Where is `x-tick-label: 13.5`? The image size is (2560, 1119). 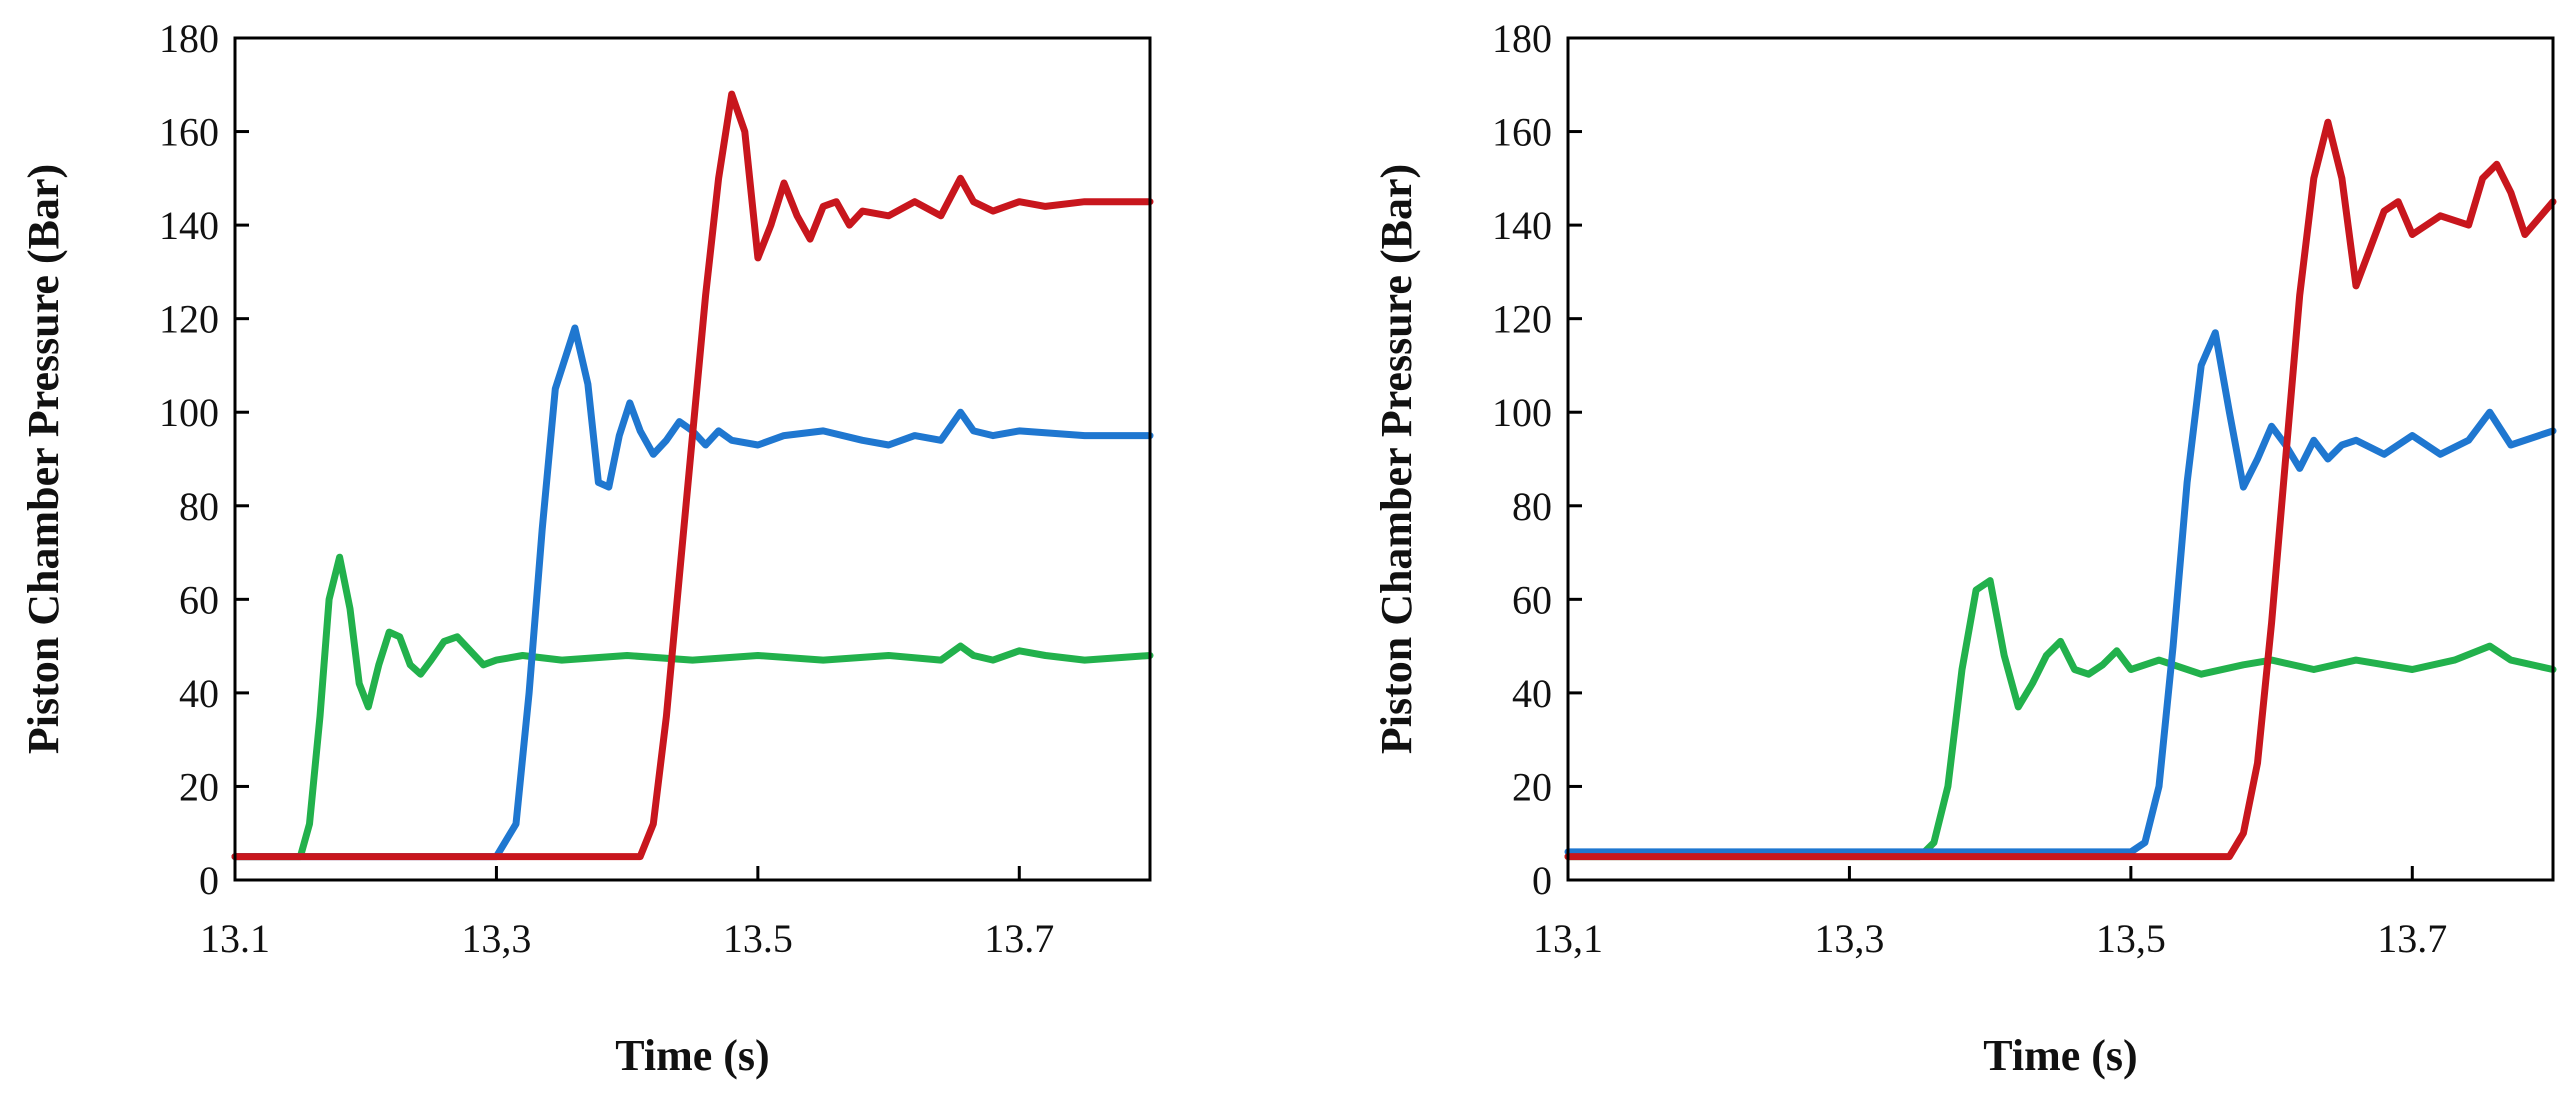 x-tick-label: 13.5 is located at coordinates (758, 938).